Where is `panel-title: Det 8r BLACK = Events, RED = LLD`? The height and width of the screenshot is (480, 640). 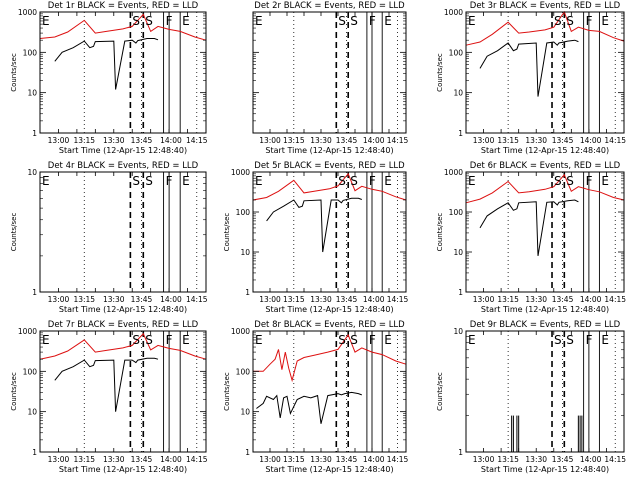
panel-title: Det 8r BLACK = Events, RED = LLD is located at coordinates (329, 325).